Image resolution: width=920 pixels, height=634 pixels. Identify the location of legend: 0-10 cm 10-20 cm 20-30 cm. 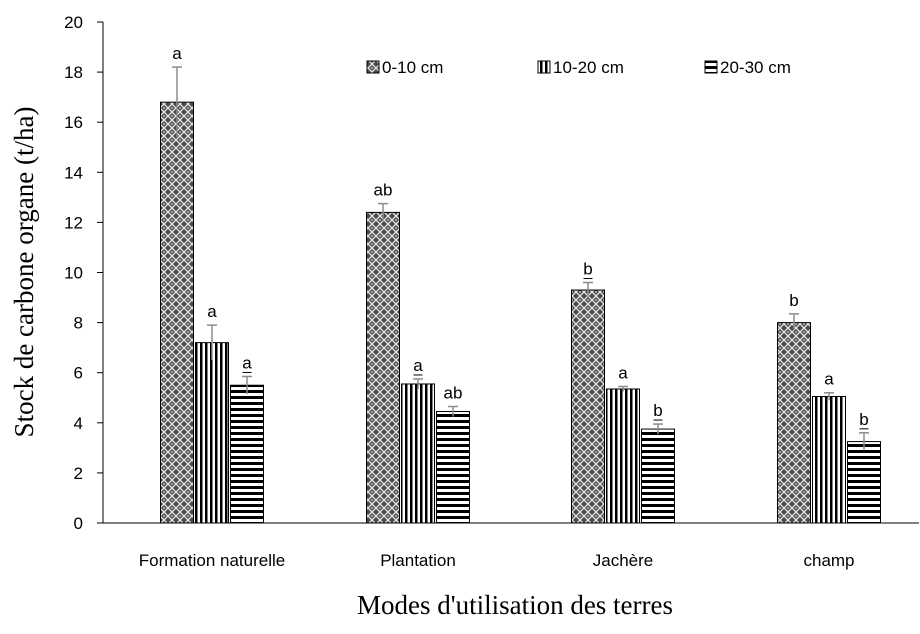
(578, 67).